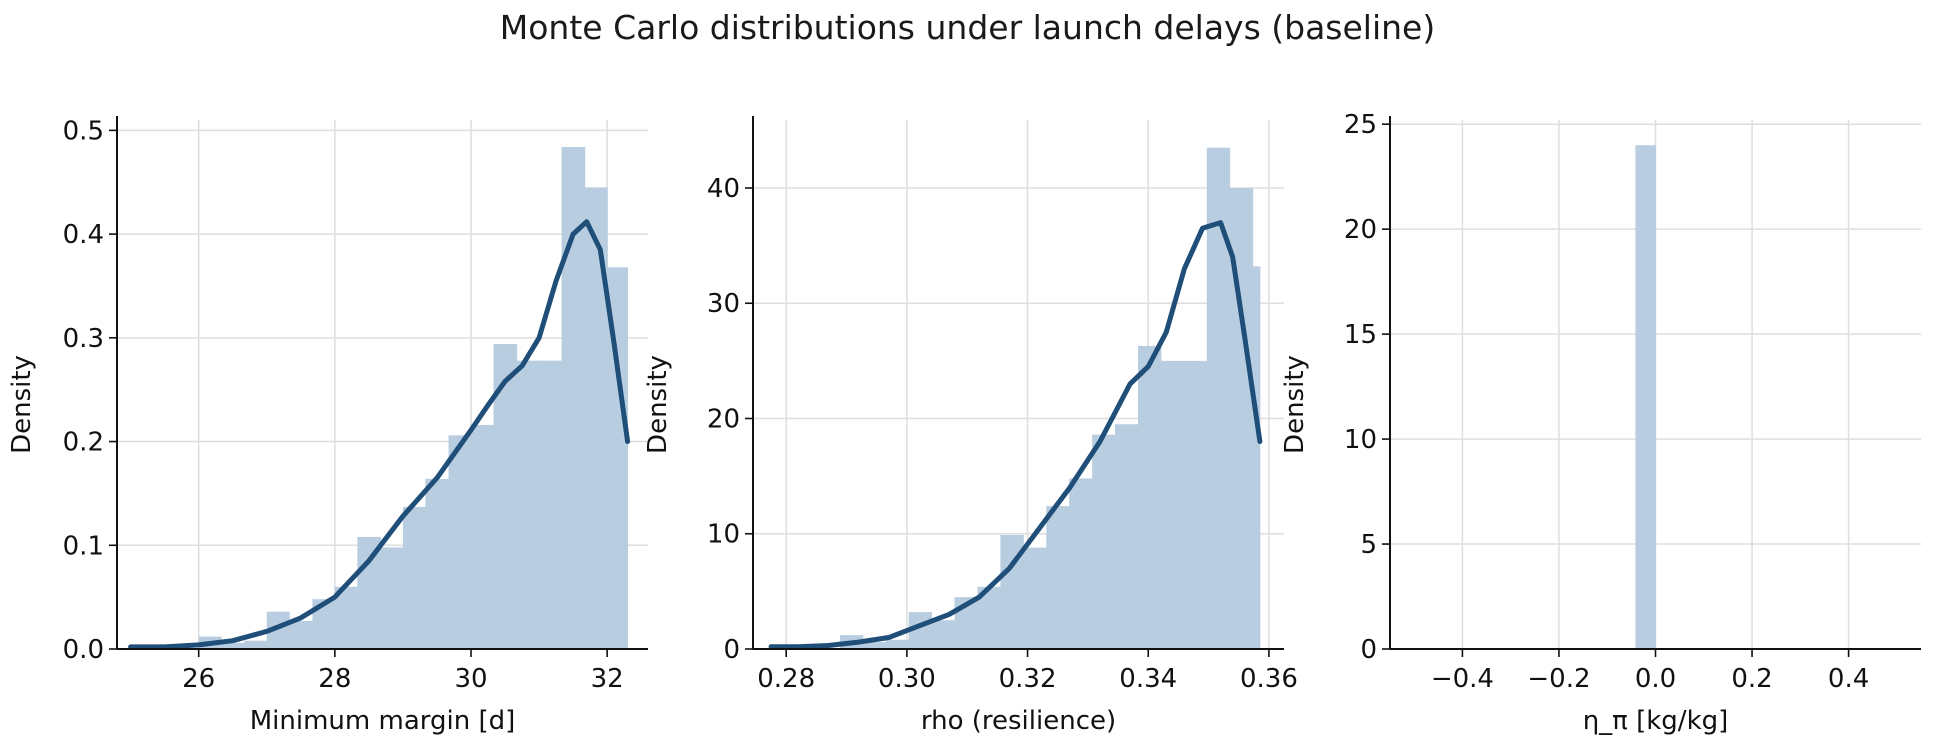 This screenshot has width=1935, height=751. Describe the element at coordinates (1028, 679) in the screenshot. I see `x-tick-label: 0.32` at that location.